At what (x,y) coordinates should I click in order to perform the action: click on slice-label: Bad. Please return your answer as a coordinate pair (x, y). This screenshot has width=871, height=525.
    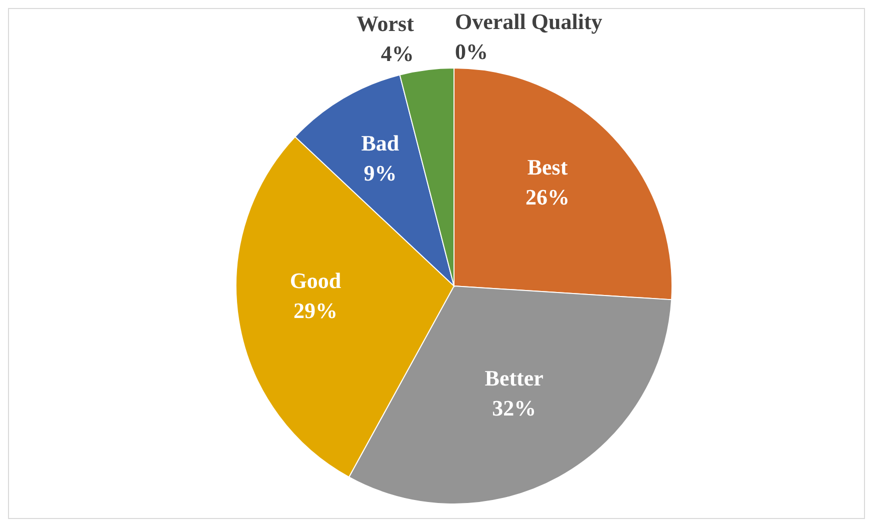
    Looking at the image, I should click on (380, 143).